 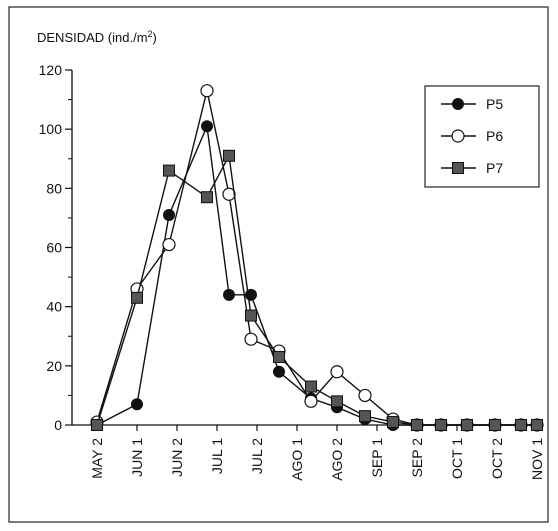 I want to click on x-tick-label: NOV 1, so click(x=537, y=459).